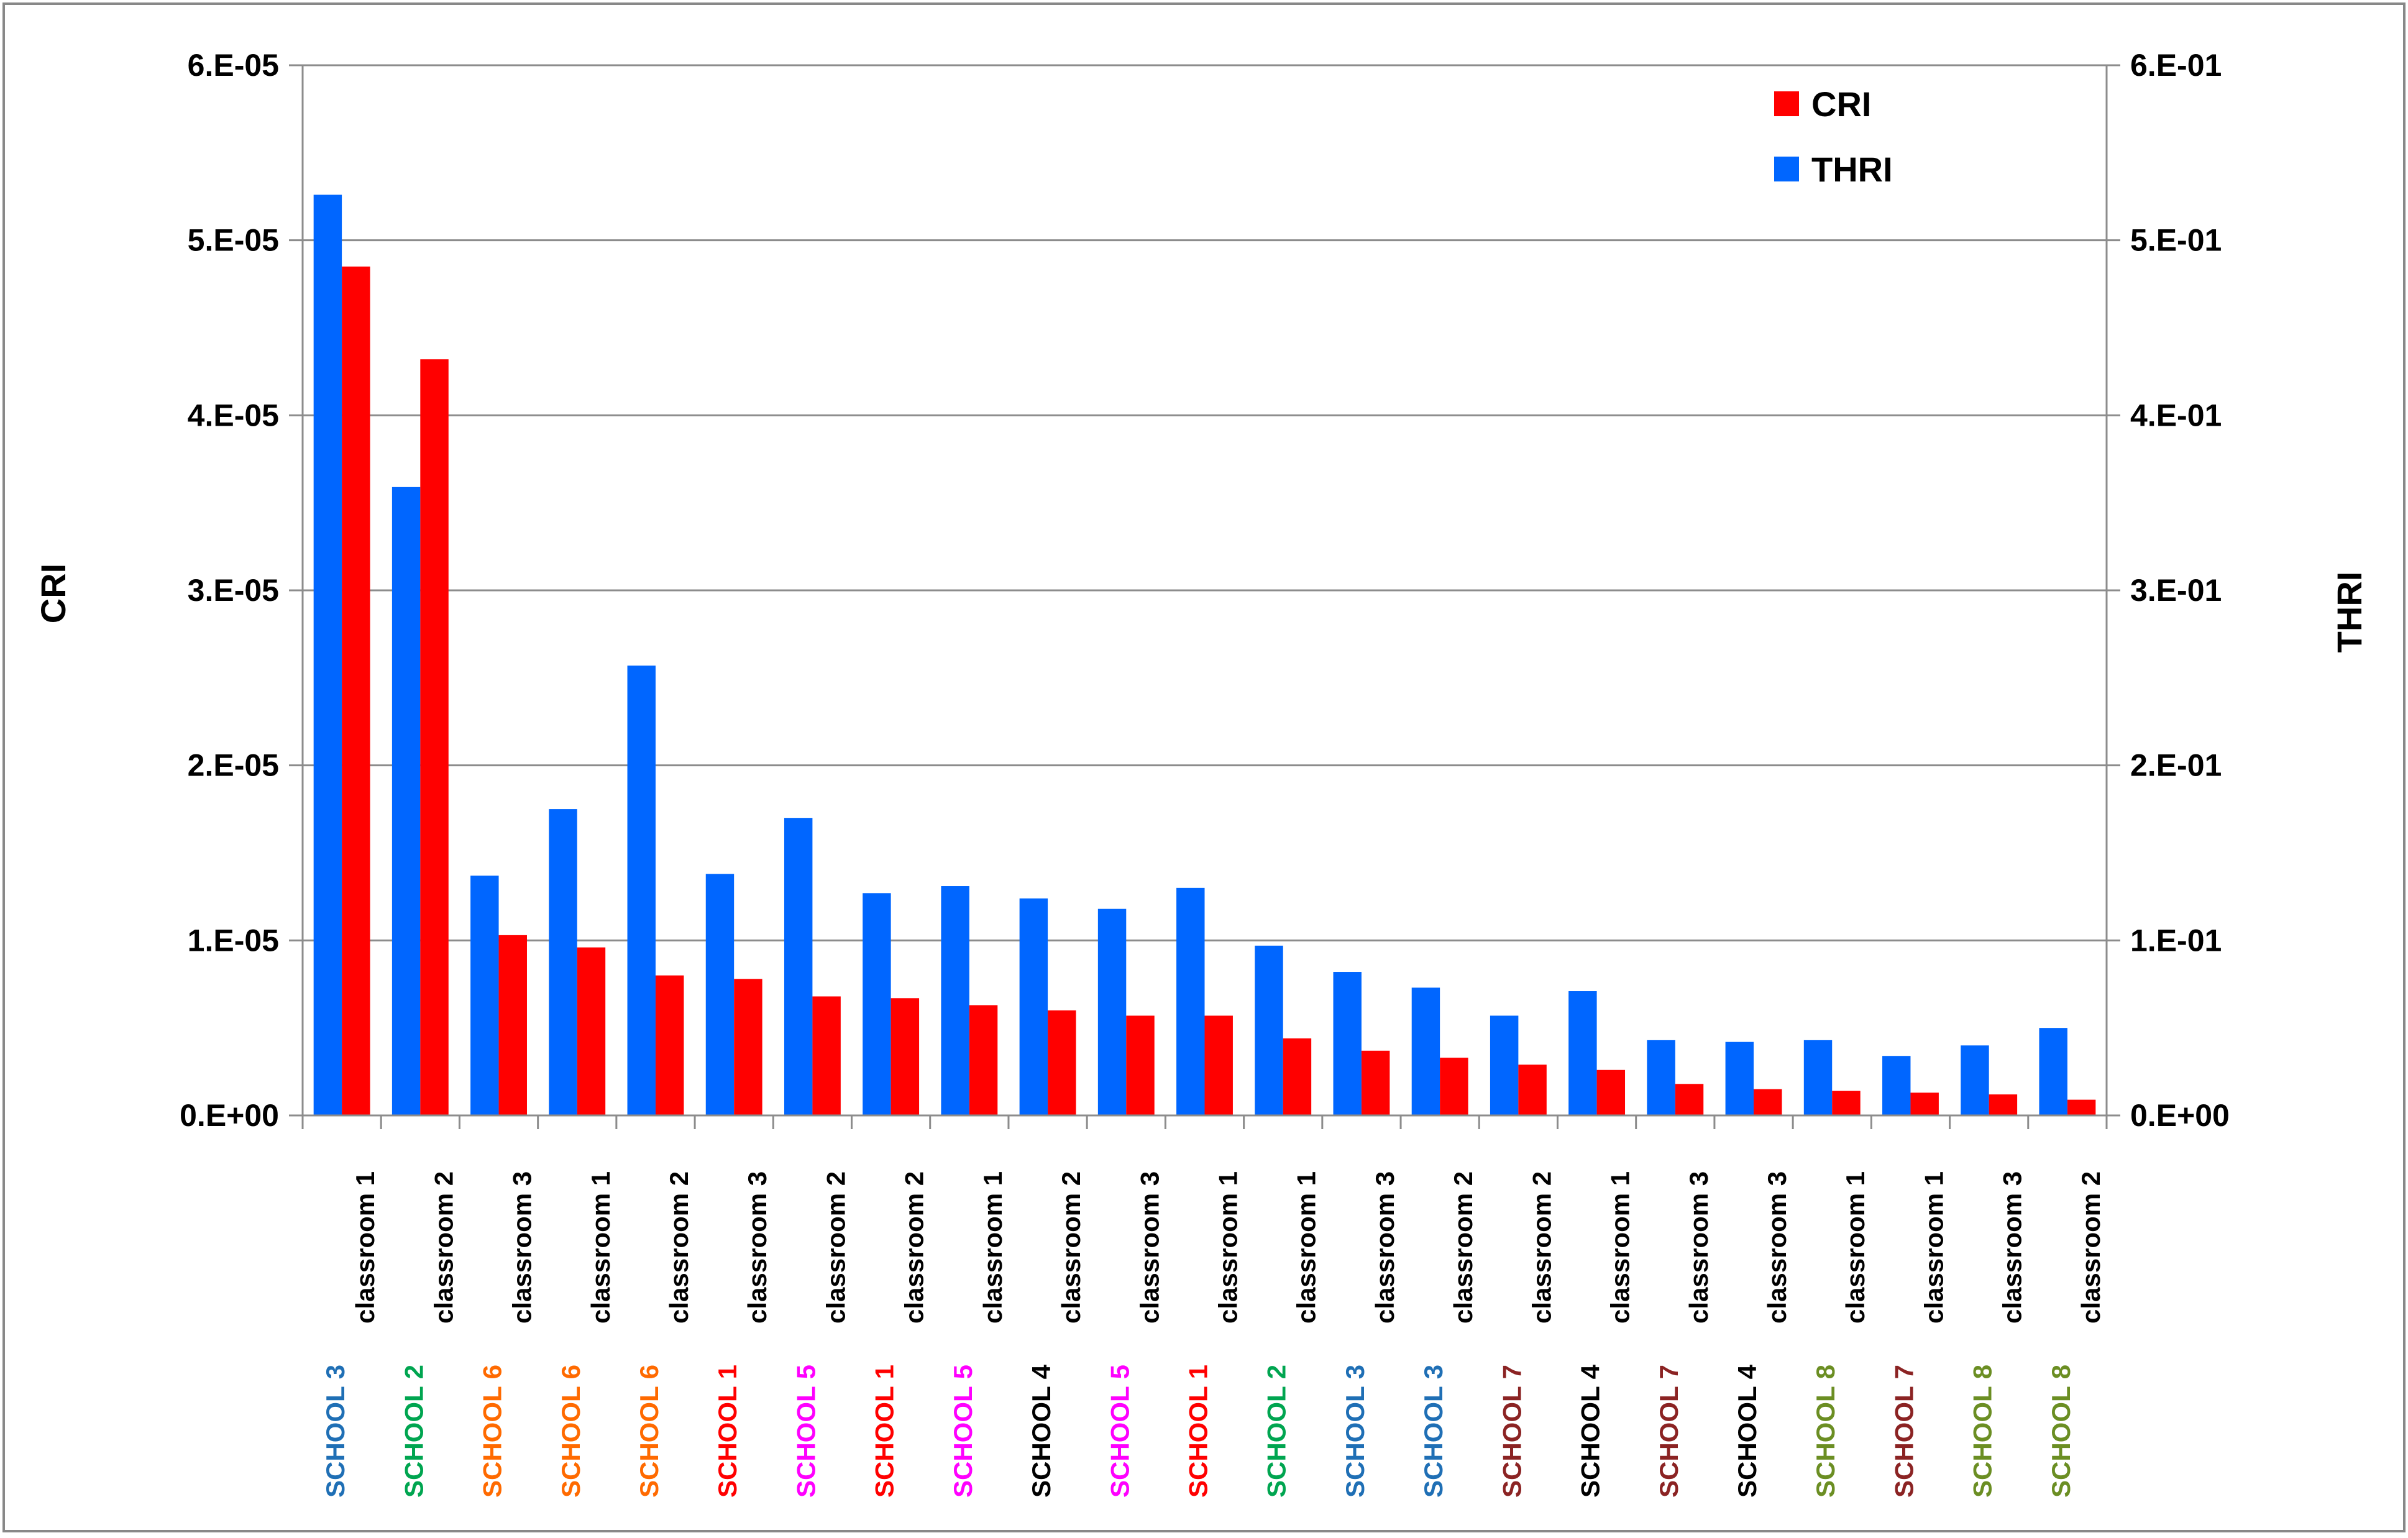 The image size is (2408, 1538). What do you see at coordinates (2176, 940) in the screenshot?
I see `right-tick-label: 1.E-01` at bounding box center [2176, 940].